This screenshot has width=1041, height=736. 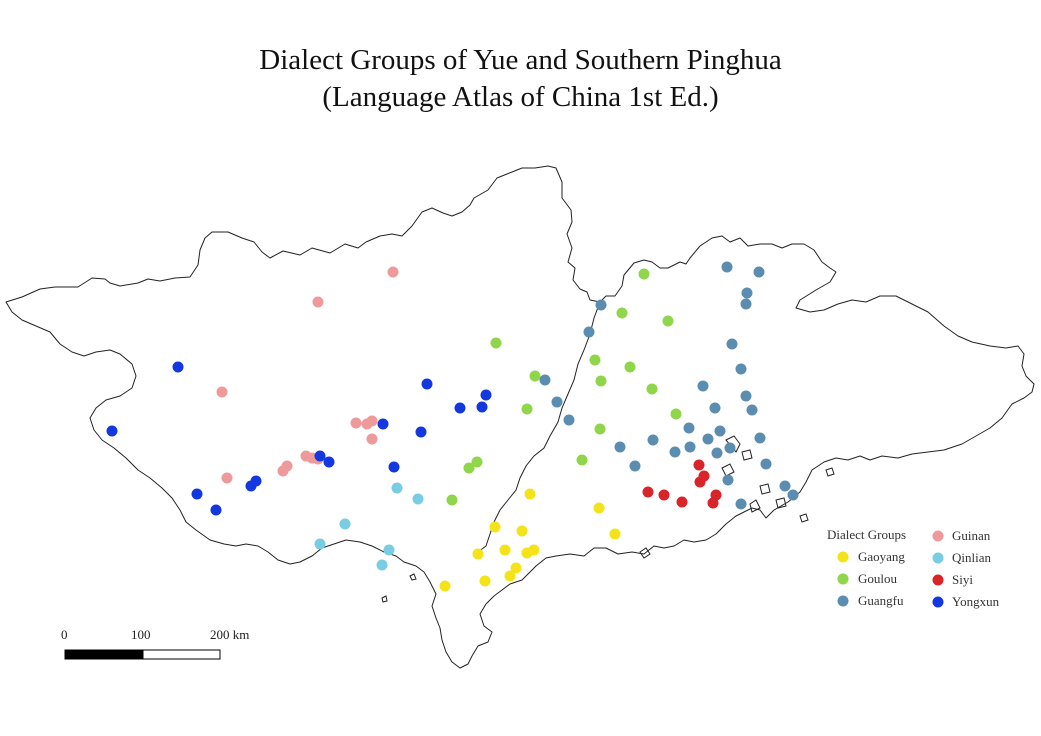 What do you see at coordinates (64, 634) in the screenshot?
I see `scale-tick-0: 0` at bounding box center [64, 634].